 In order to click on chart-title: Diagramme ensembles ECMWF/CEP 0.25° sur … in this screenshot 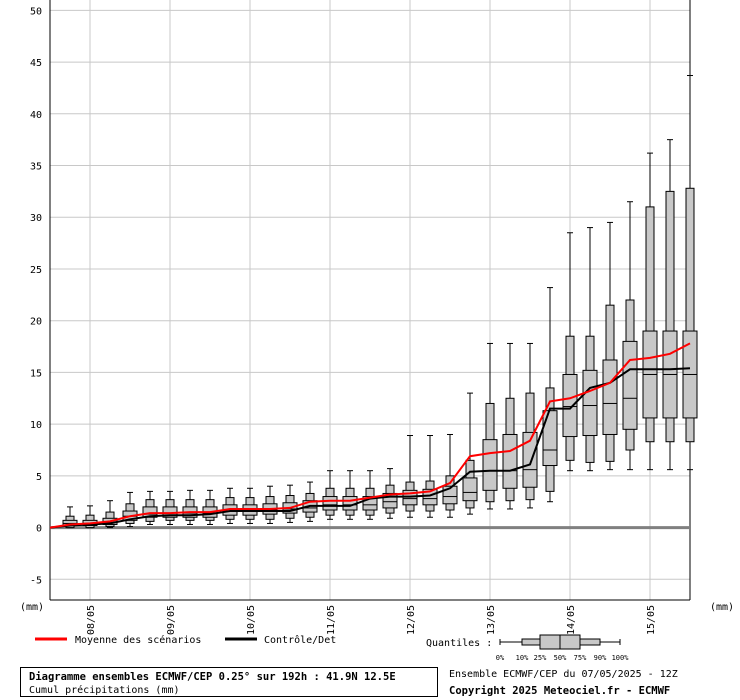, I will do `click(212, 677)`.